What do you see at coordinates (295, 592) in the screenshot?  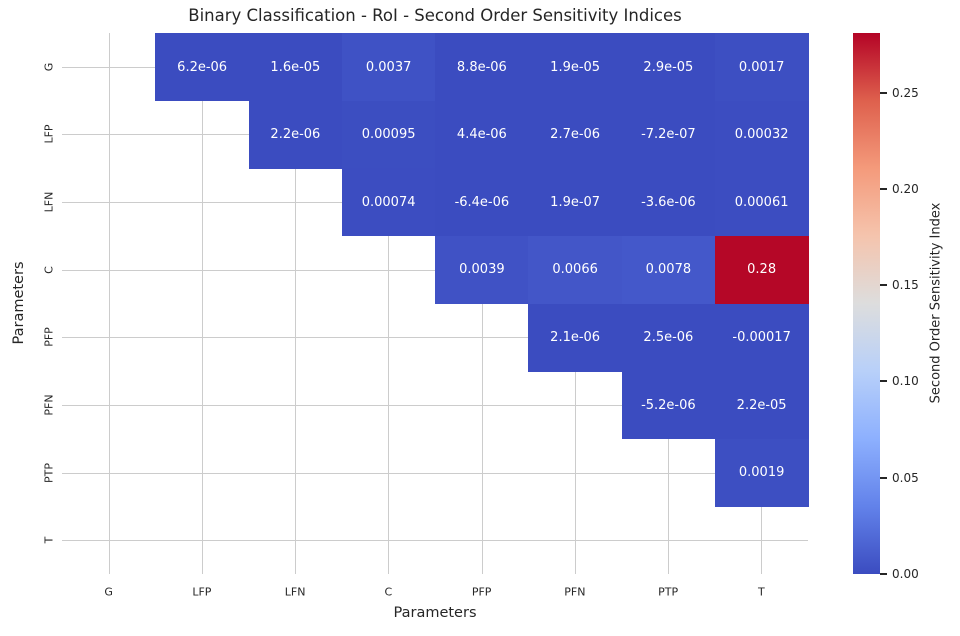 I see `x-tick-label: LFN` at bounding box center [295, 592].